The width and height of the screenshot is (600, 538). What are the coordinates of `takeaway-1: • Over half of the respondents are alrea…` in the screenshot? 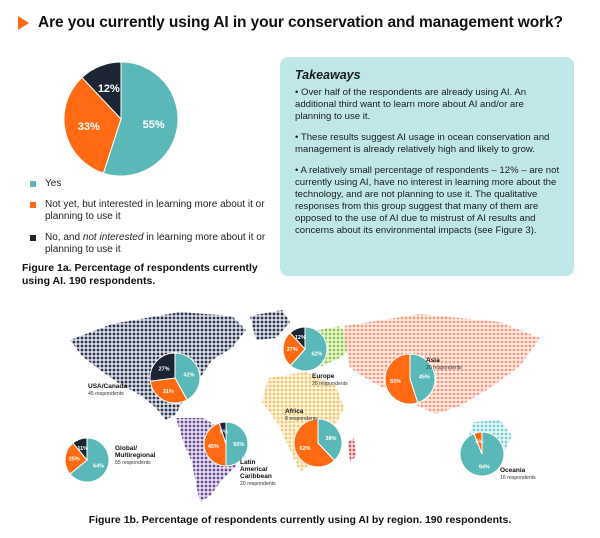 It's located at (411, 104).